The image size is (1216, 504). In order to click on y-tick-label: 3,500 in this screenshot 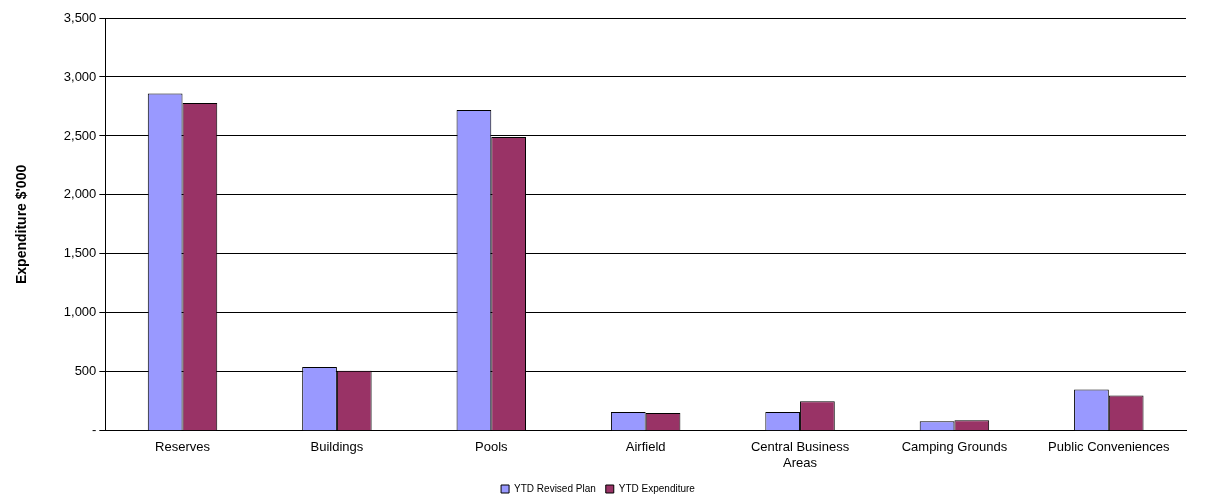, I will do `click(80, 17)`.